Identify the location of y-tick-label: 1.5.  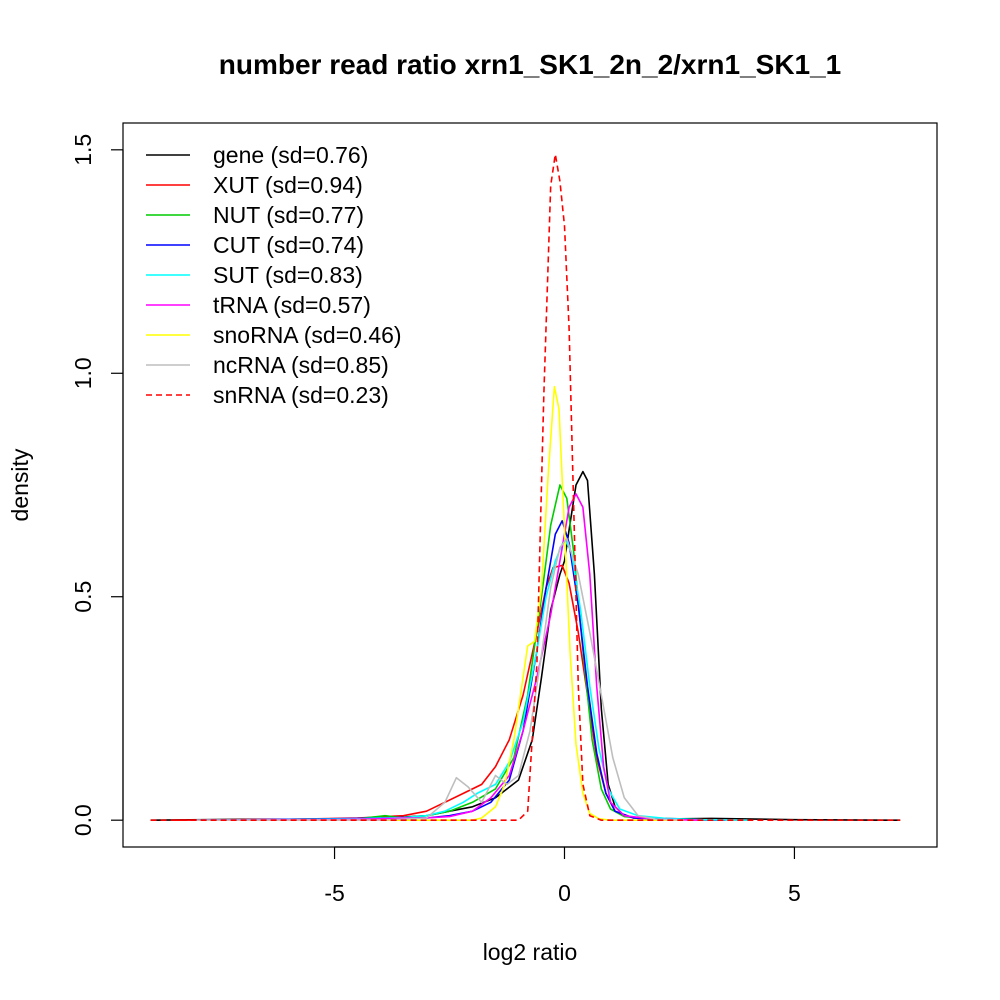
(83, 150).